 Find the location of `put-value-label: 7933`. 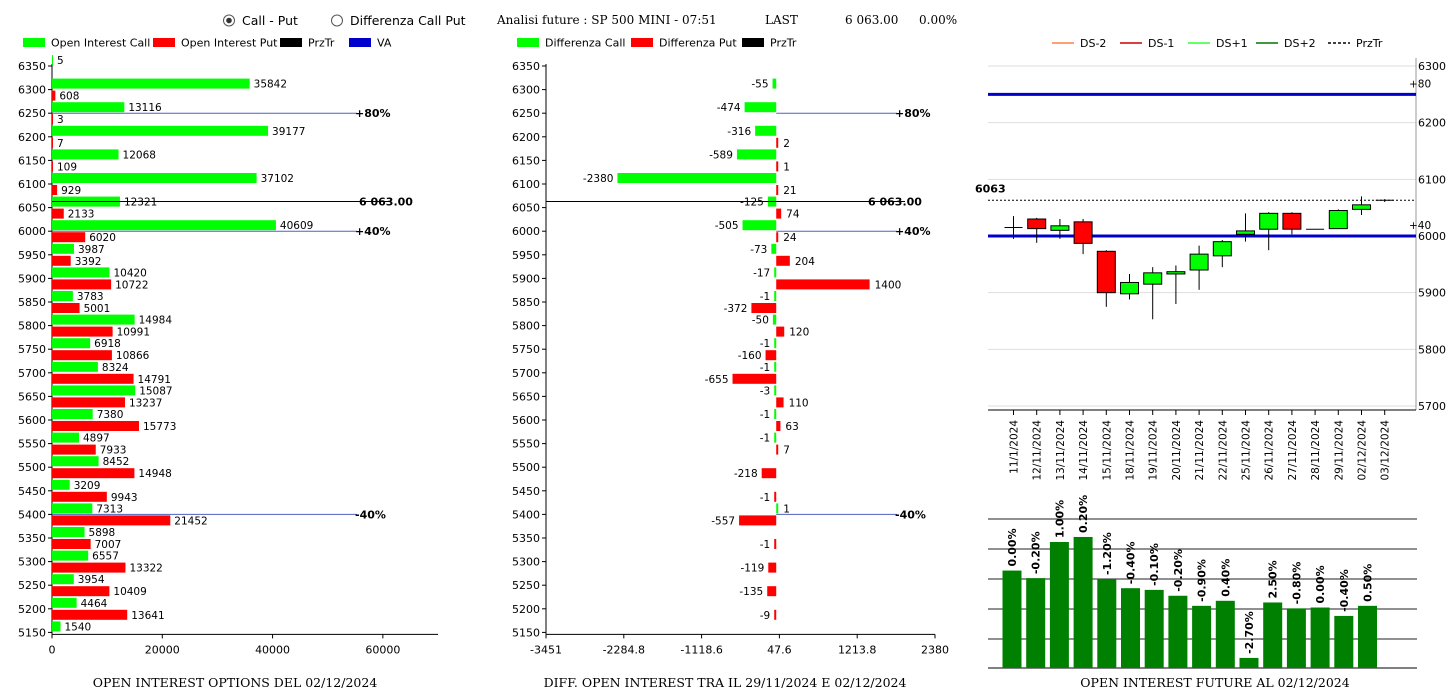

put-value-label: 7933 is located at coordinates (113, 451).